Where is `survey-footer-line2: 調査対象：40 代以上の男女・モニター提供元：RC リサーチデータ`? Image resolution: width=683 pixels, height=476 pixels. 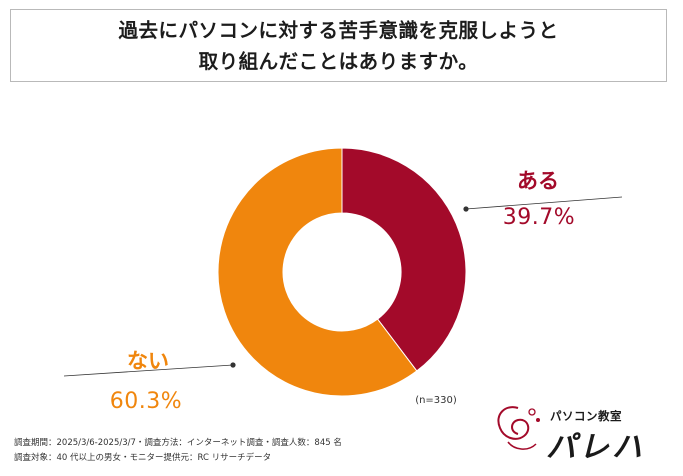 survey-footer-line2: 調査対象：40 代以上の男女・モニター提供元：RC リサーチデータ is located at coordinates (143, 458).